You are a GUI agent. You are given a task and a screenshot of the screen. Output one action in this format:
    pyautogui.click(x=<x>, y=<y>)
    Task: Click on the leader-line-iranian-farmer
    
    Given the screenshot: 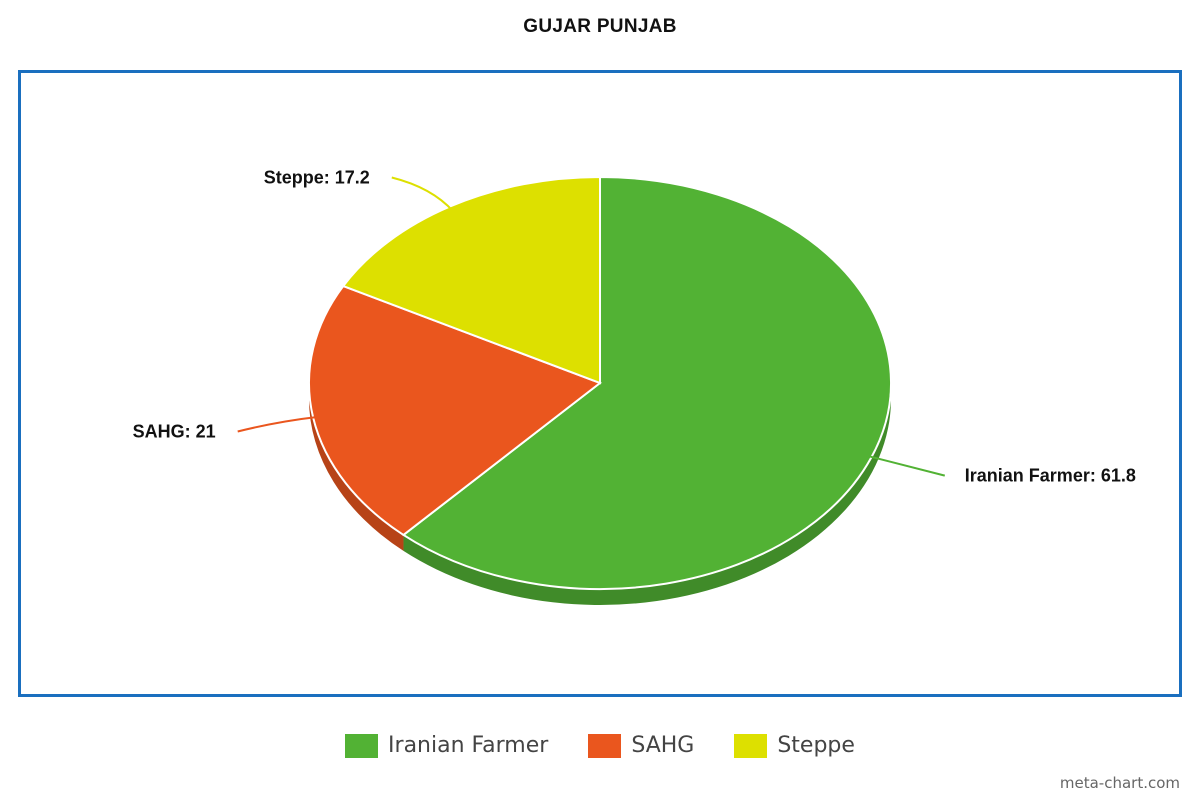 What is the action you would take?
    pyautogui.click(x=905, y=465)
    